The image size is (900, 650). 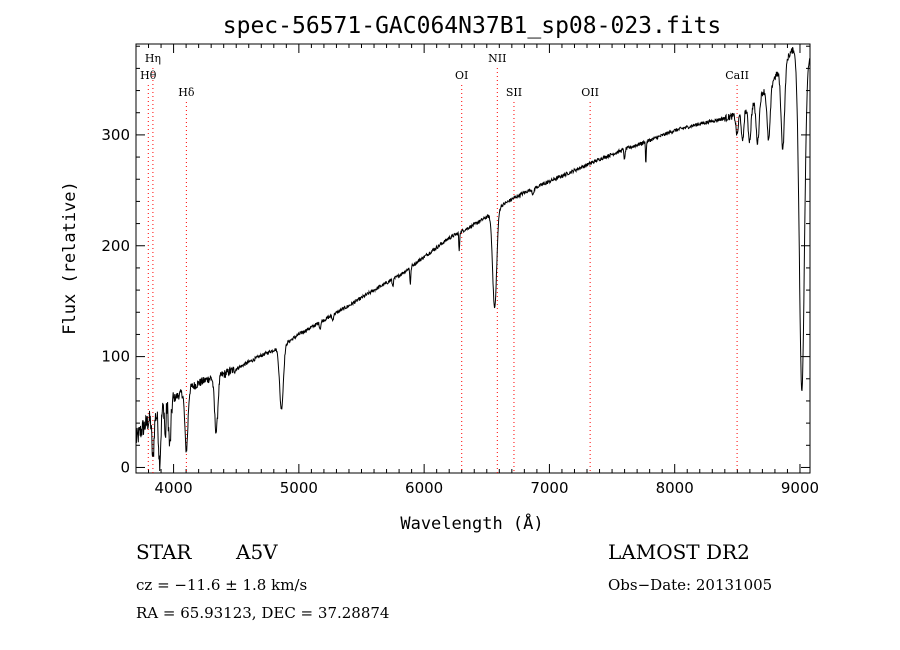 I want to click on x-tick-label: 8000, so click(x=675, y=488).